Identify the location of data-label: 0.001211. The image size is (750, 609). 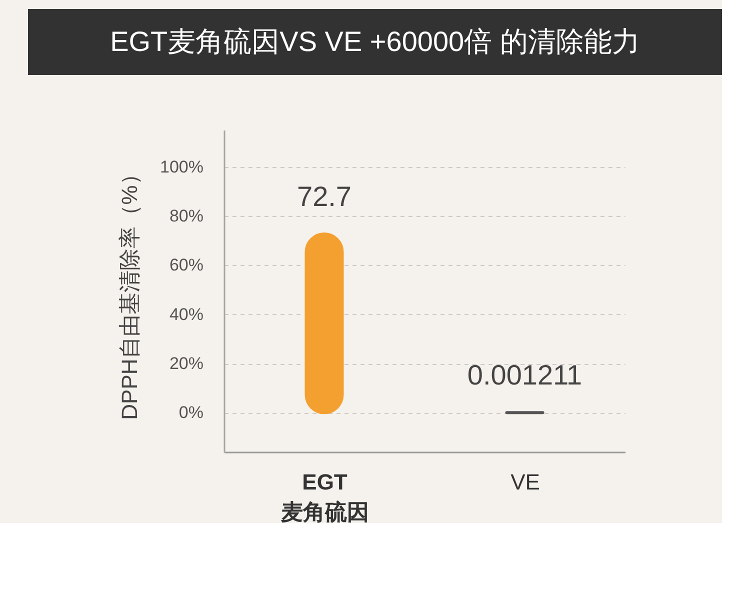
(524, 375).